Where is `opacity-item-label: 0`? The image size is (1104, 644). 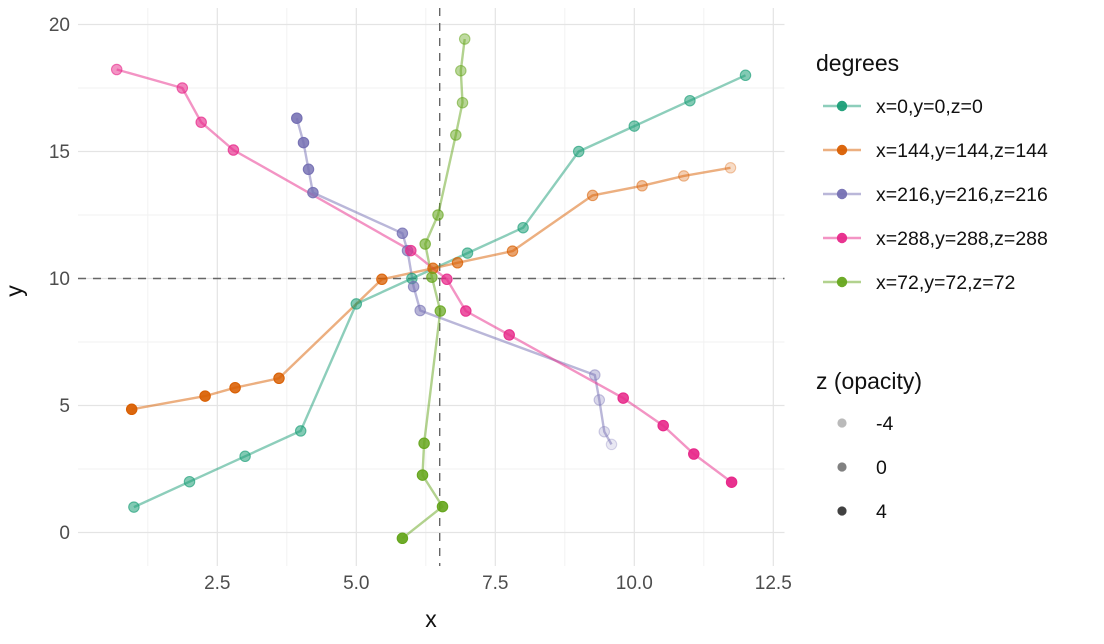
opacity-item-label: 0 is located at coordinates (881, 468).